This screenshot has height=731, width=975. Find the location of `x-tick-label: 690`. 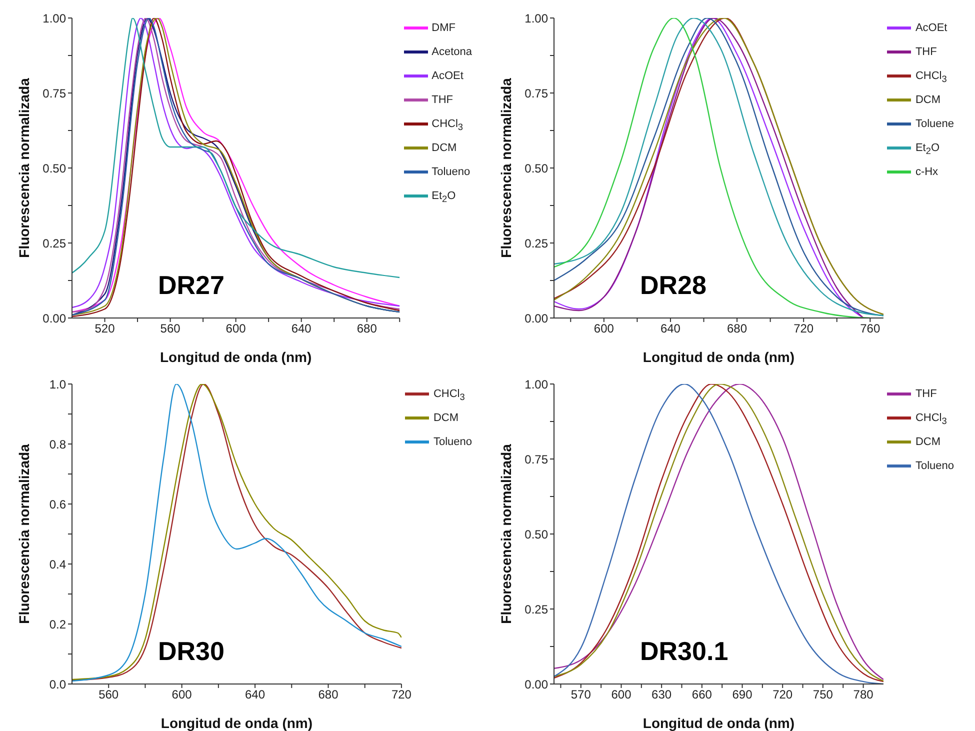

x-tick-label: 690 is located at coordinates (742, 695).